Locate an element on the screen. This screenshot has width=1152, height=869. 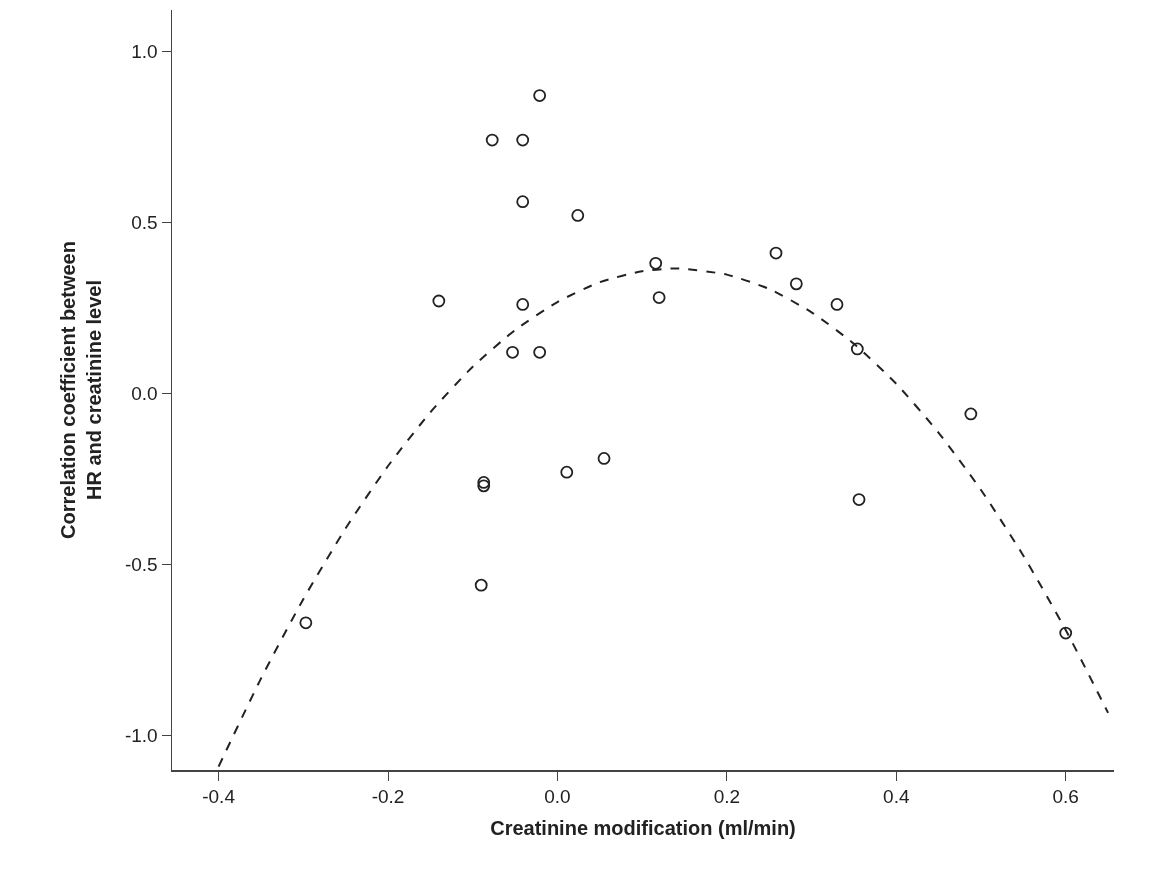
y-tick-label: -0.5 is located at coordinates (141, 565).